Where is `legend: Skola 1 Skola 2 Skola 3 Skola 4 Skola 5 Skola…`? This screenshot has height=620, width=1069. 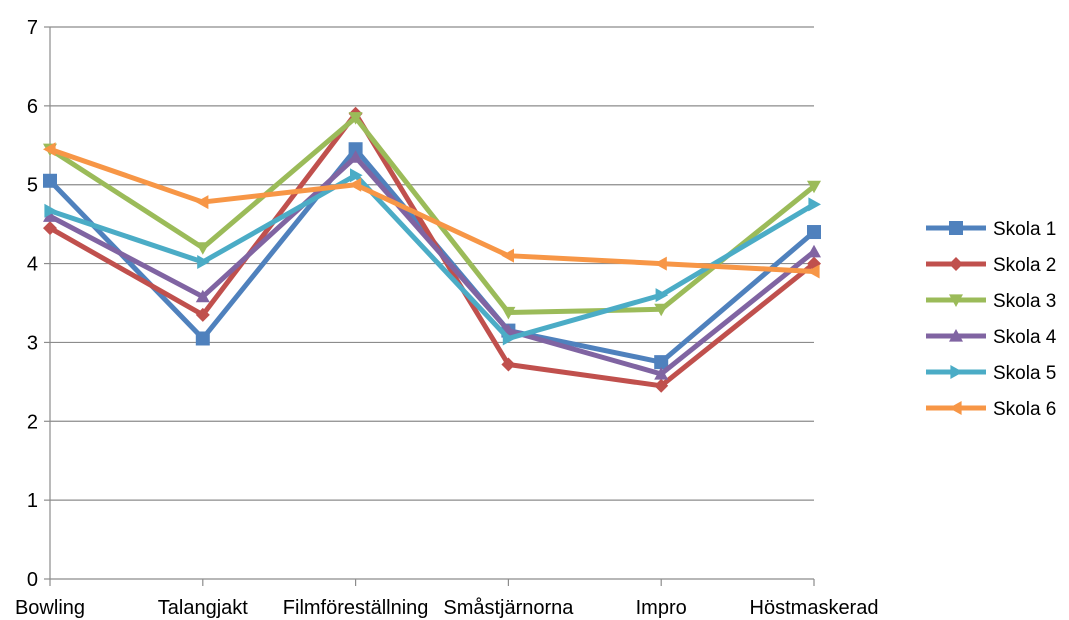 legend: Skola 1 Skola 2 Skola 3 Skola 4 Skola 5 Skola… is located at coordinates (991, 319).